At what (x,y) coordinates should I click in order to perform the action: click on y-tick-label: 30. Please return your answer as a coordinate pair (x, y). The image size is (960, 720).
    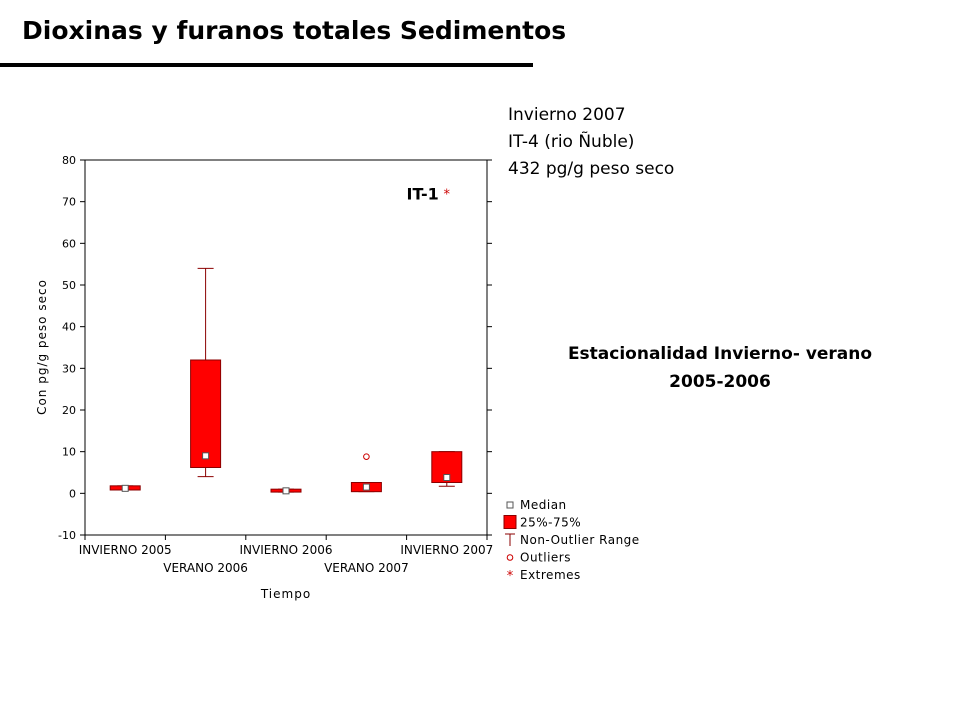
    Looking at the image, I should click on (69, 368).